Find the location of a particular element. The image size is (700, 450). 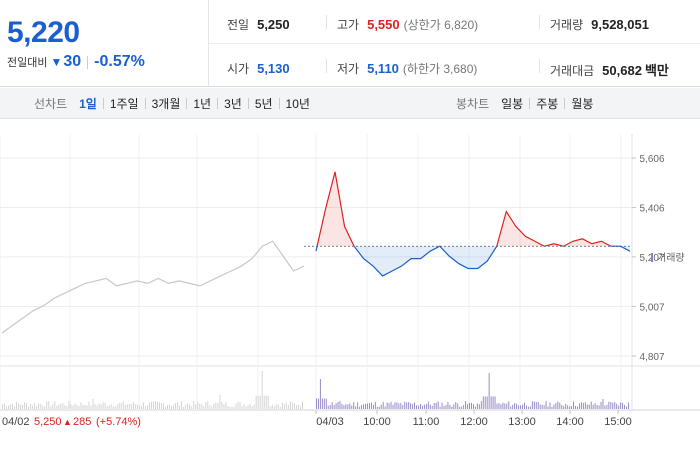

candle-chart-tab-2: 월봉 is located at coordinates (582, 104).